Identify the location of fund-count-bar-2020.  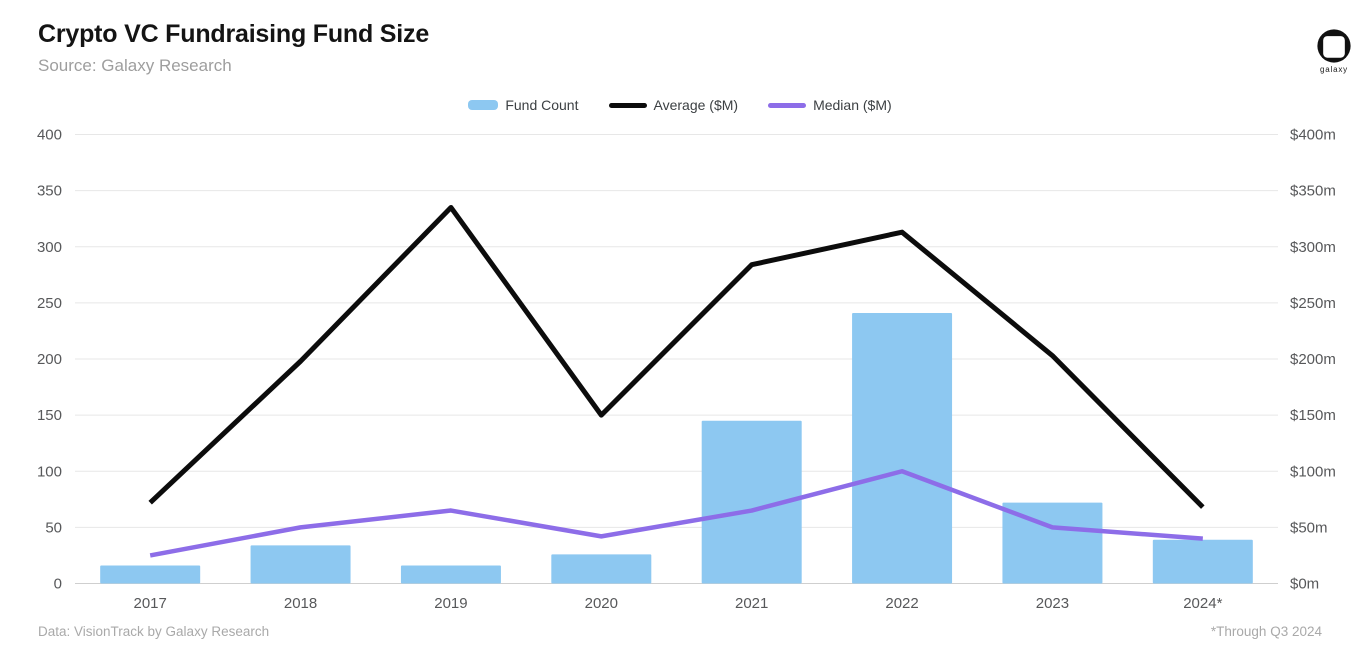
(601, 569).